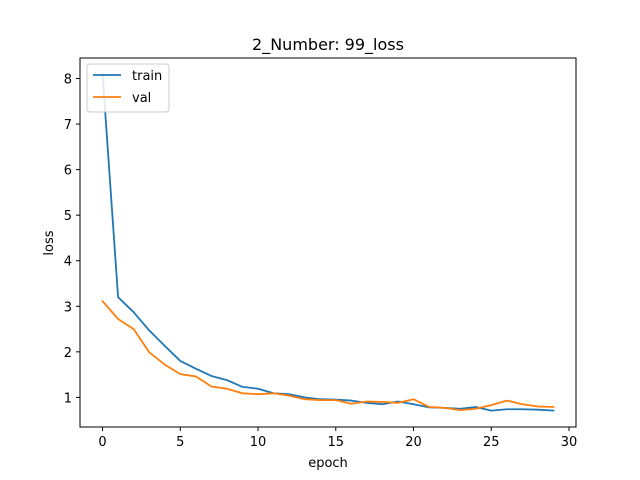  I want to click on legend: train val, so click(128, 88).